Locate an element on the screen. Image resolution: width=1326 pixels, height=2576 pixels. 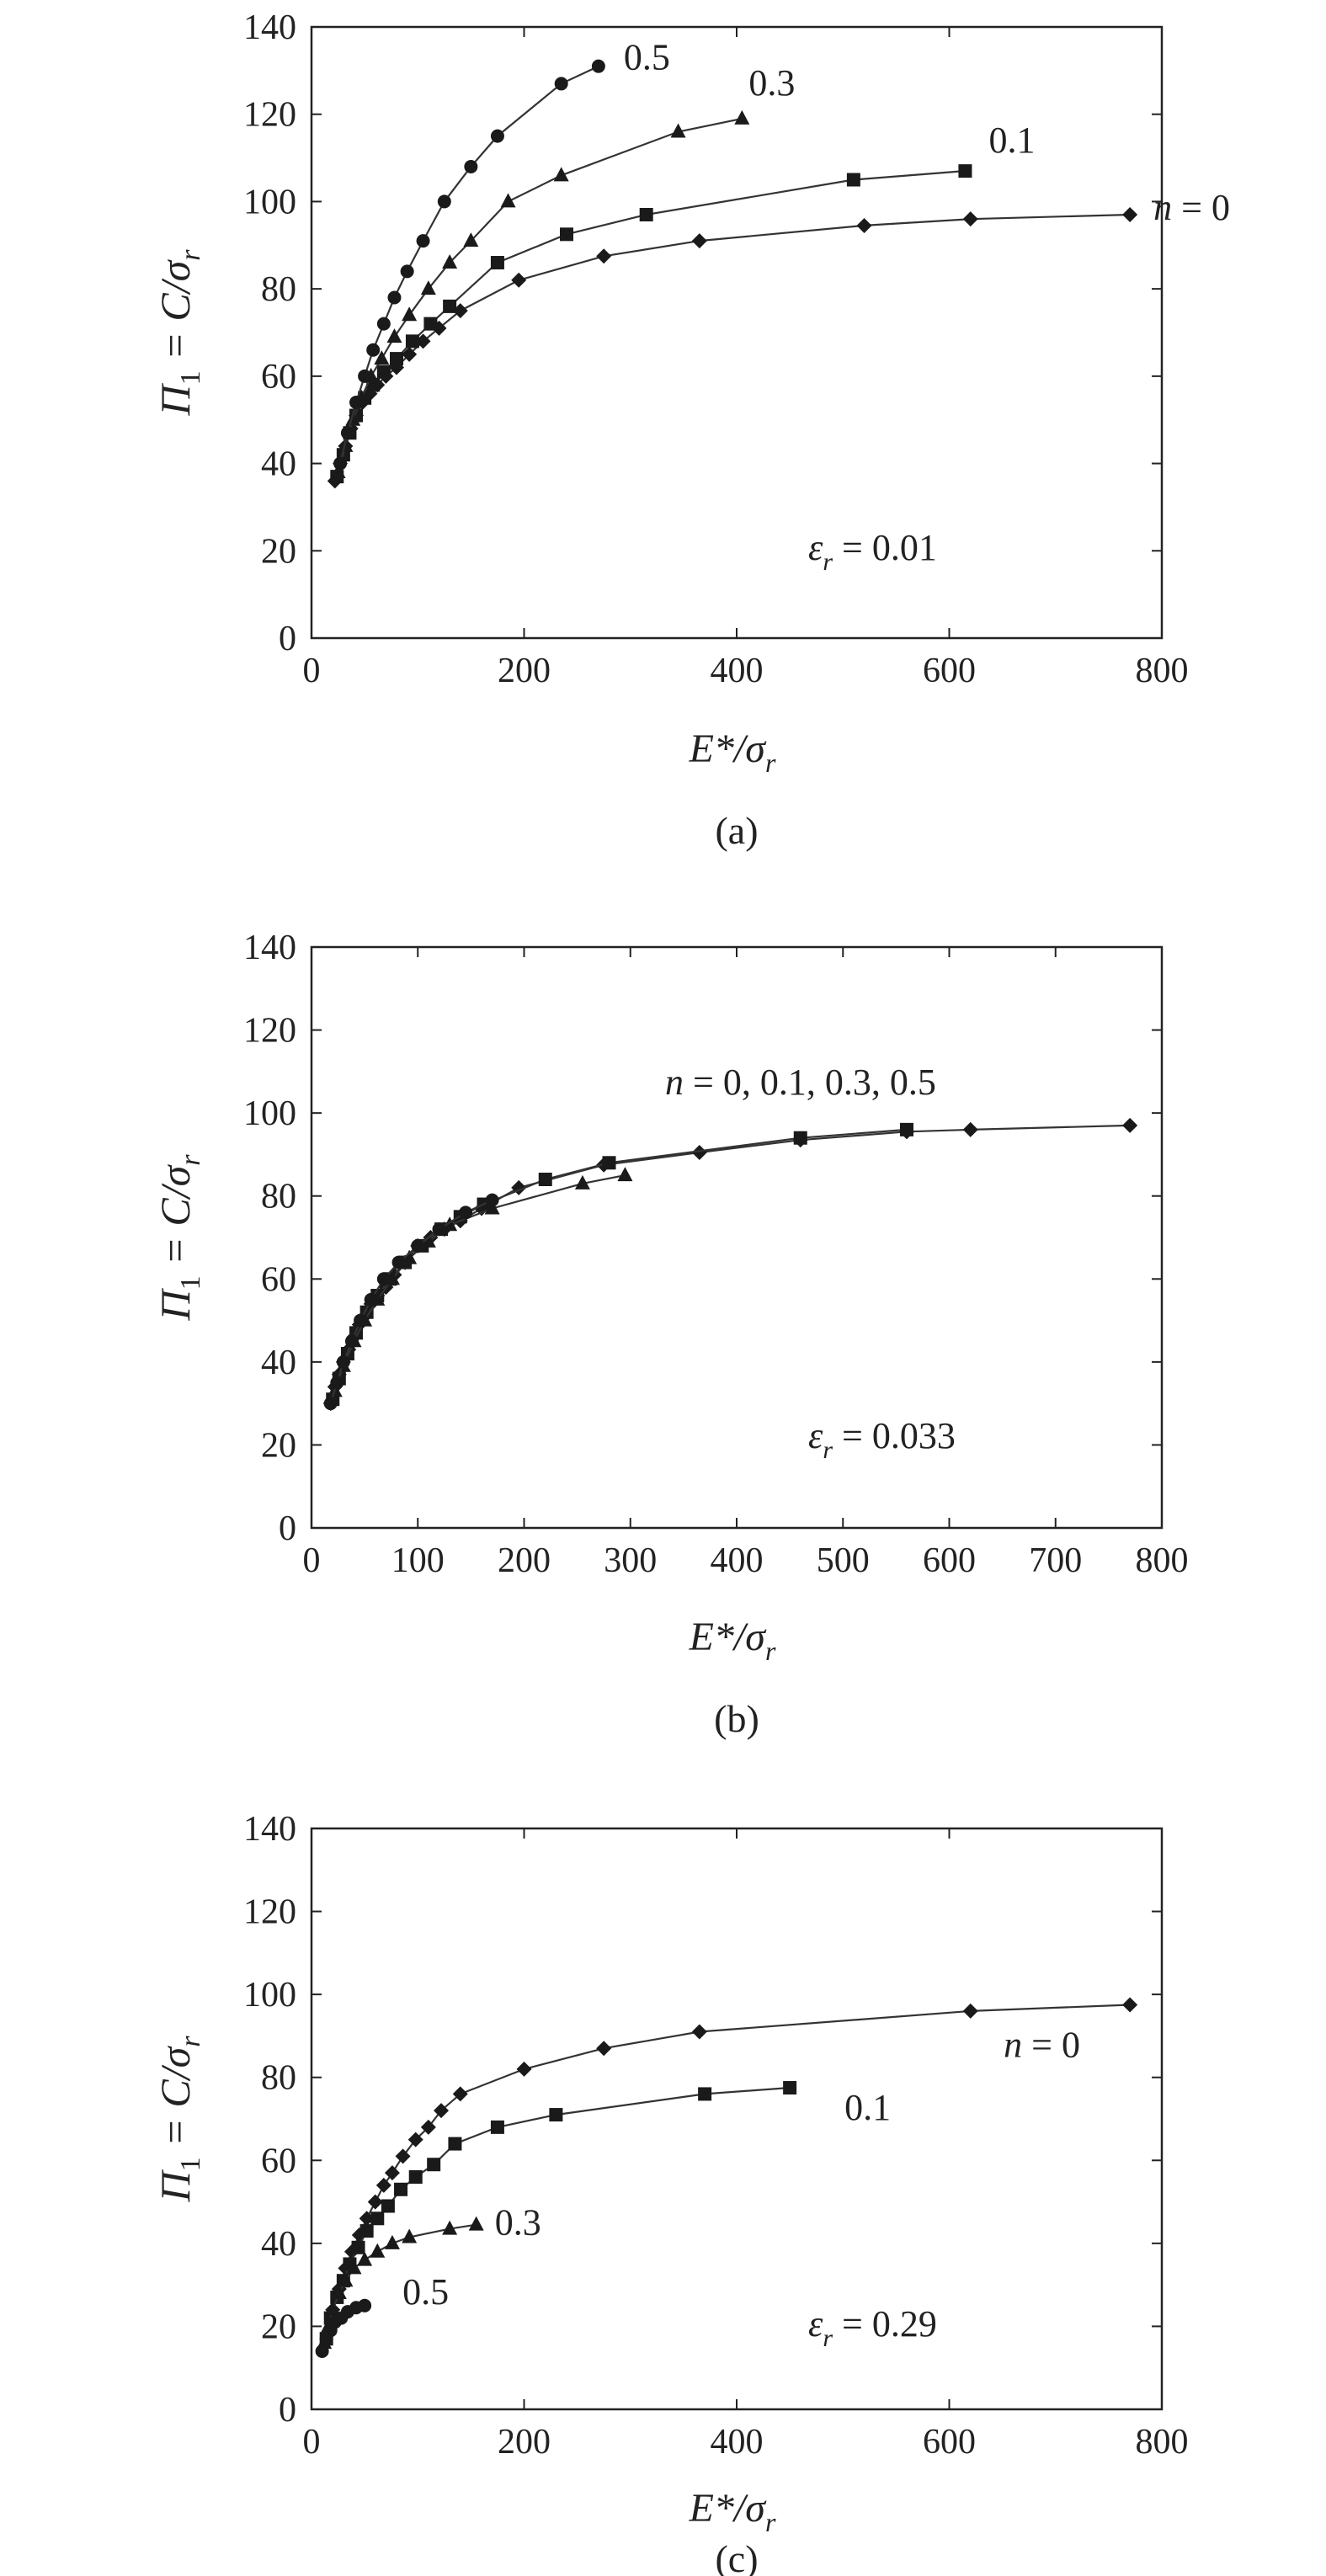
strain-annotation: εr = 0.01 is located at coordinates (872, 552).